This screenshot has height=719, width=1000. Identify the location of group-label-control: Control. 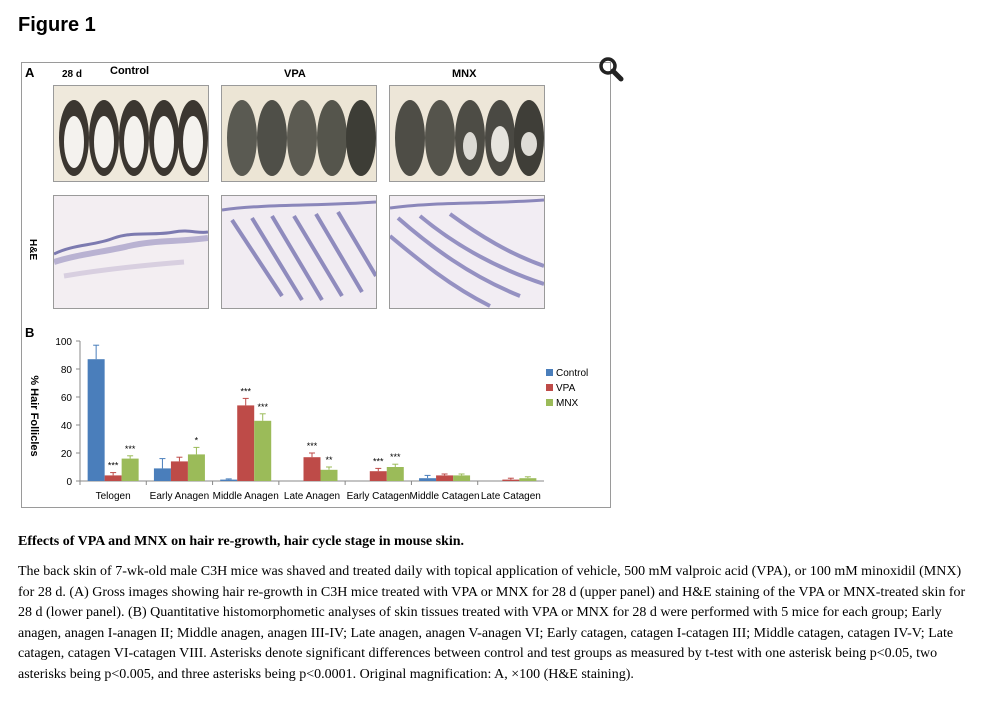
(130, 71).